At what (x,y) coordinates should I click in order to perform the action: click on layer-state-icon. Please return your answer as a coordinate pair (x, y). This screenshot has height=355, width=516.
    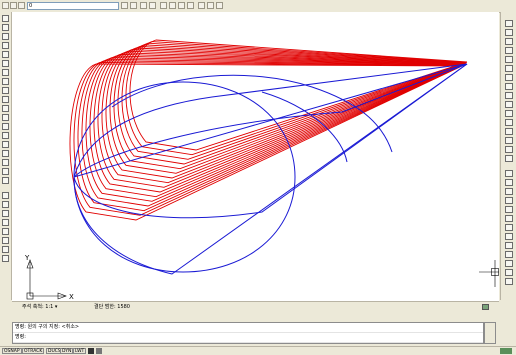
    Looking at the image, I should click on (13, 5).